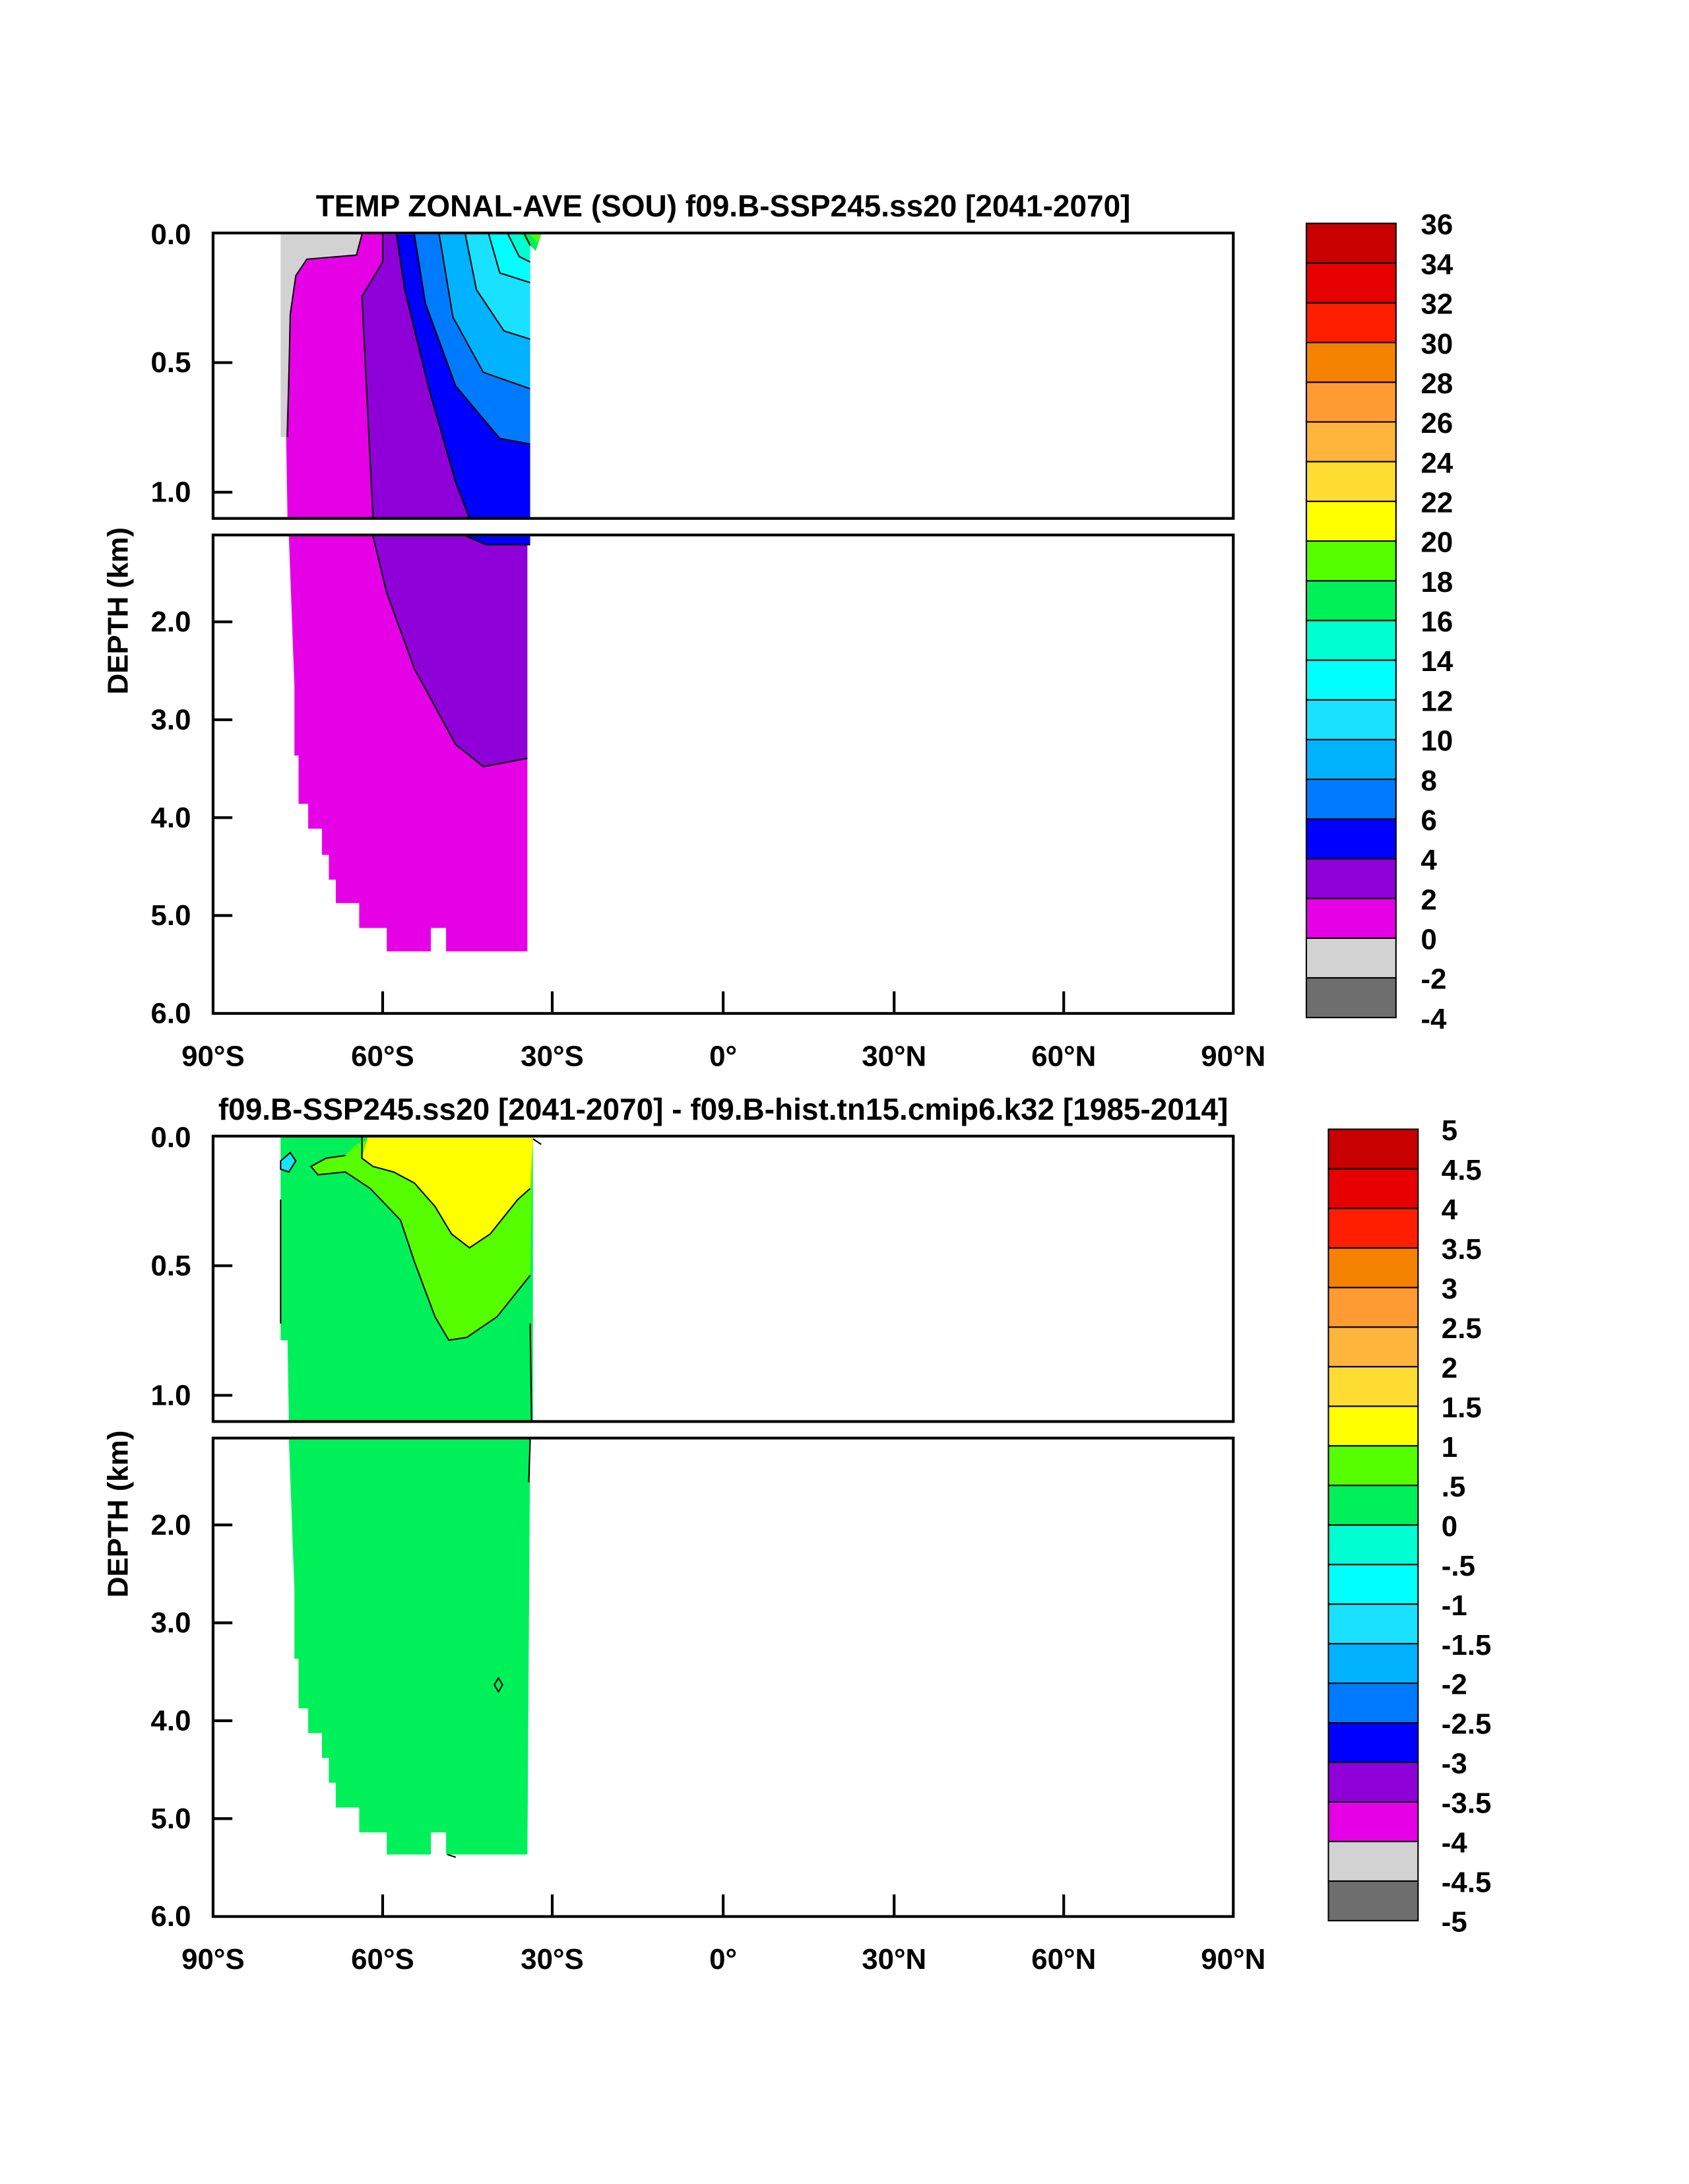 Image resolution: width=1689 pixels, height=2184 pixels. What do you see at coordinates (519, 248) in the screenshot?
I see `field-aqua` at bounding box center [519, 248].